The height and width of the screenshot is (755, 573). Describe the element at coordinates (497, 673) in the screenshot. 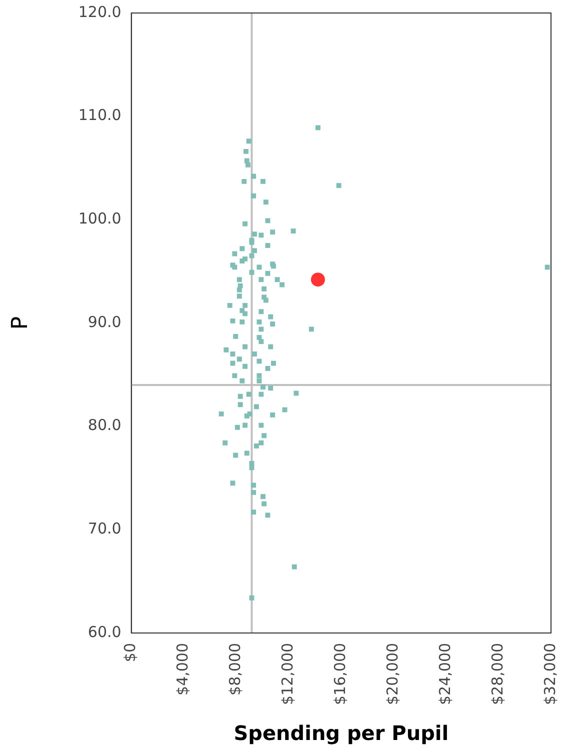

I see `x-tick-label: $28,000` at that location.